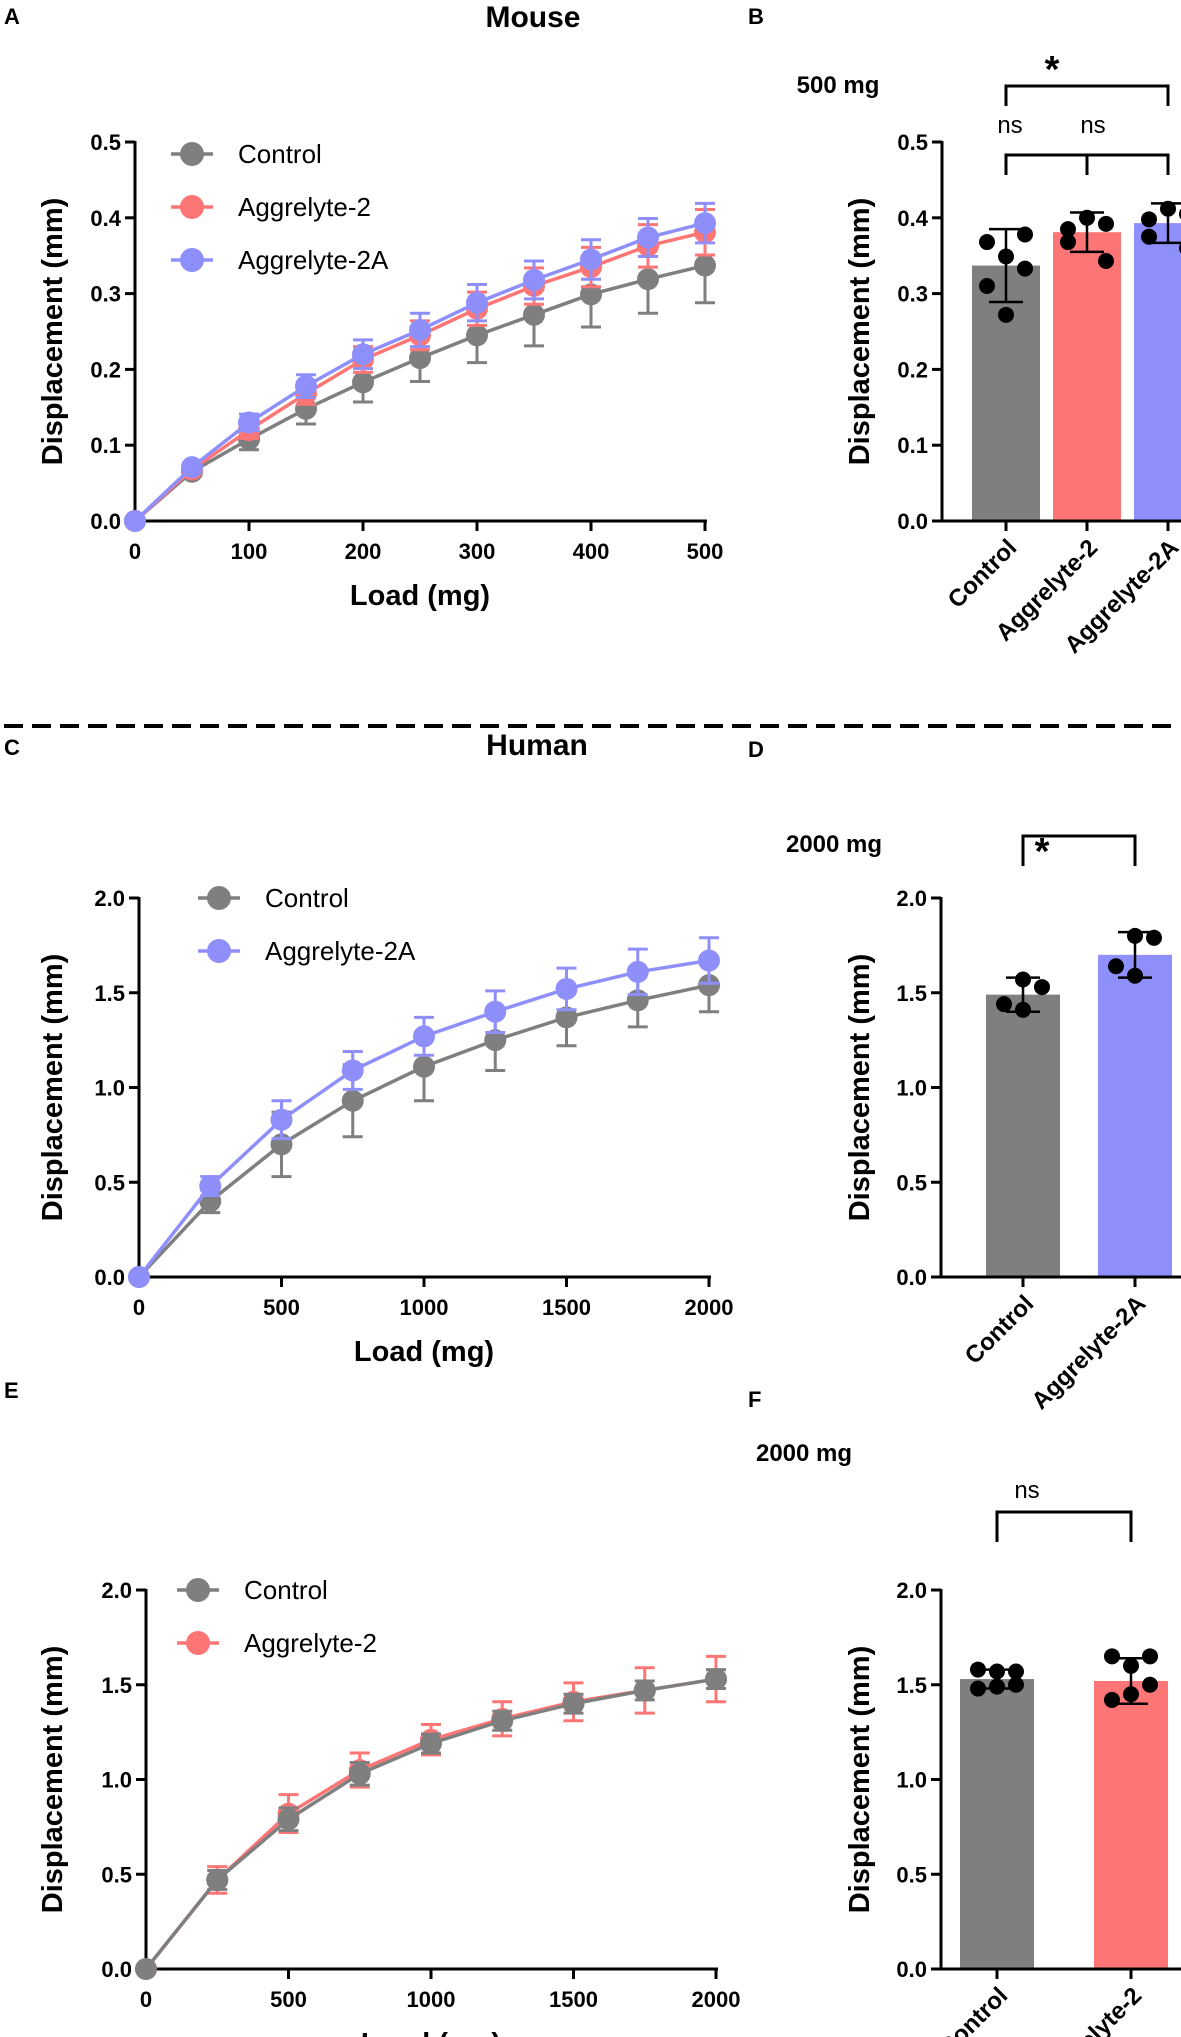 The height and width of the screenshot is (2037, 1181). Describe the element at coordinates (1052, 70) in the screenshot. I see `significance-label: *` at that location.